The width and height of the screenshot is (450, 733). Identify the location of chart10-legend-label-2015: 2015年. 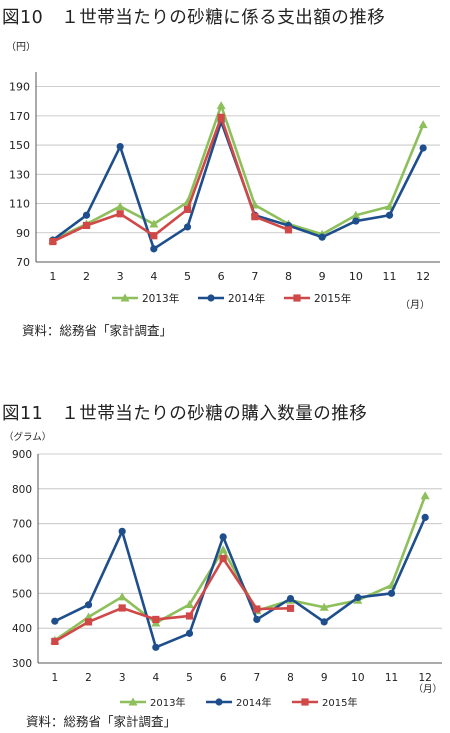
(332, 298).